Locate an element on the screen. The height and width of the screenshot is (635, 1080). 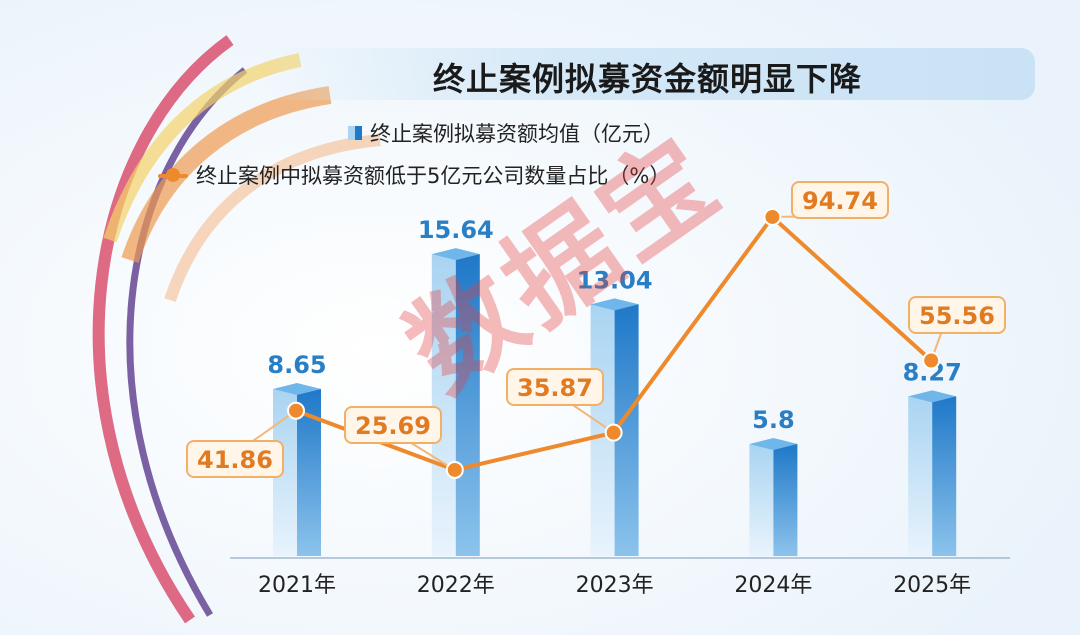
legend-bar-label: 终止案例拟募资额均值（亿元） is located at coordinates (517, 134).